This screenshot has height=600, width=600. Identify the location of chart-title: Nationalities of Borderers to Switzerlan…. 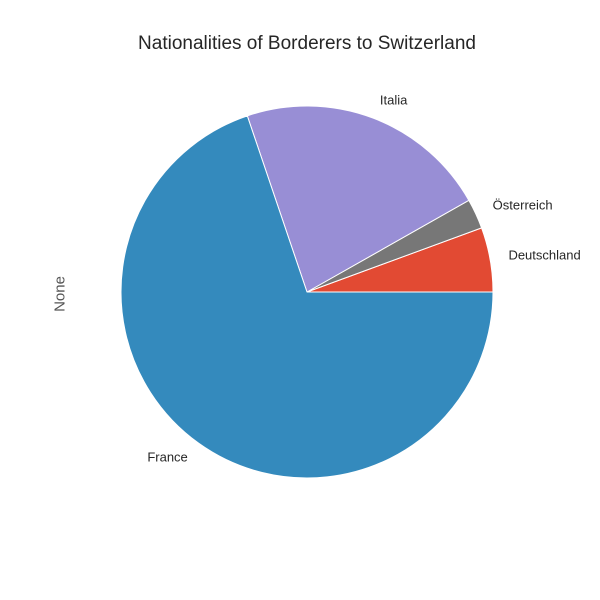
(307, 43).